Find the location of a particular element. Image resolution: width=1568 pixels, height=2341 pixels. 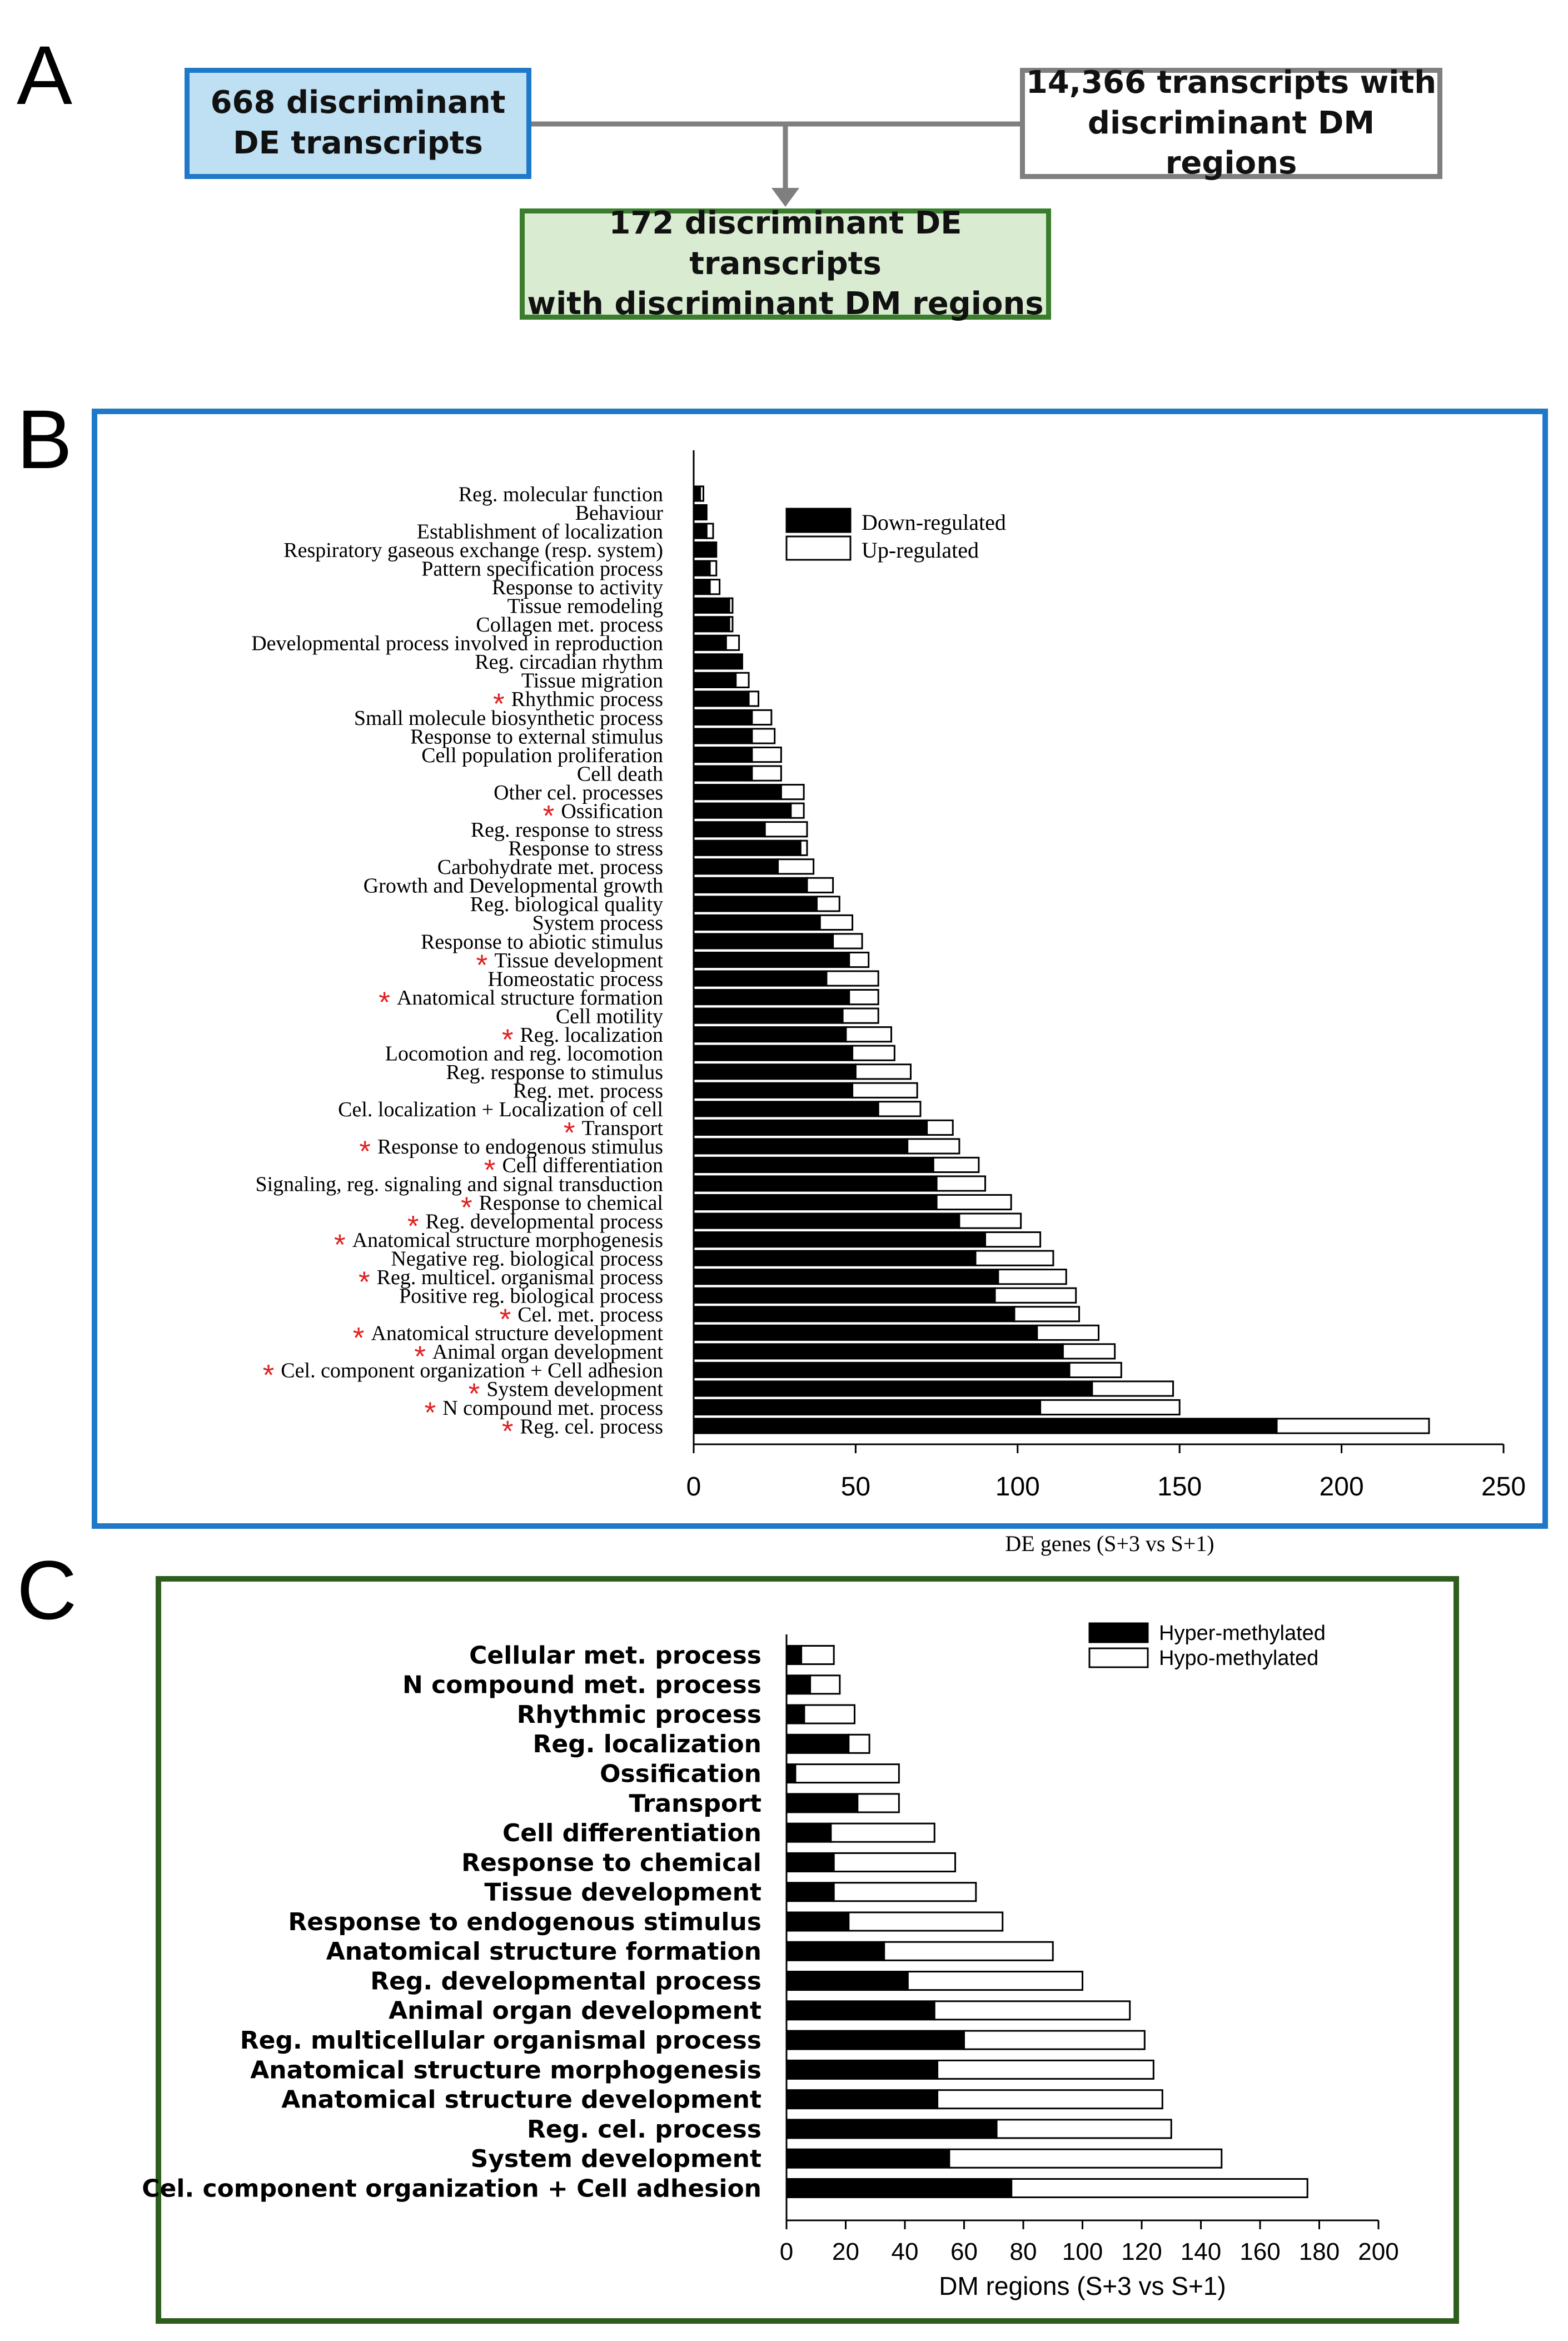

category-label: Reg. response to stimulus is located at coordinates (554, 1072).